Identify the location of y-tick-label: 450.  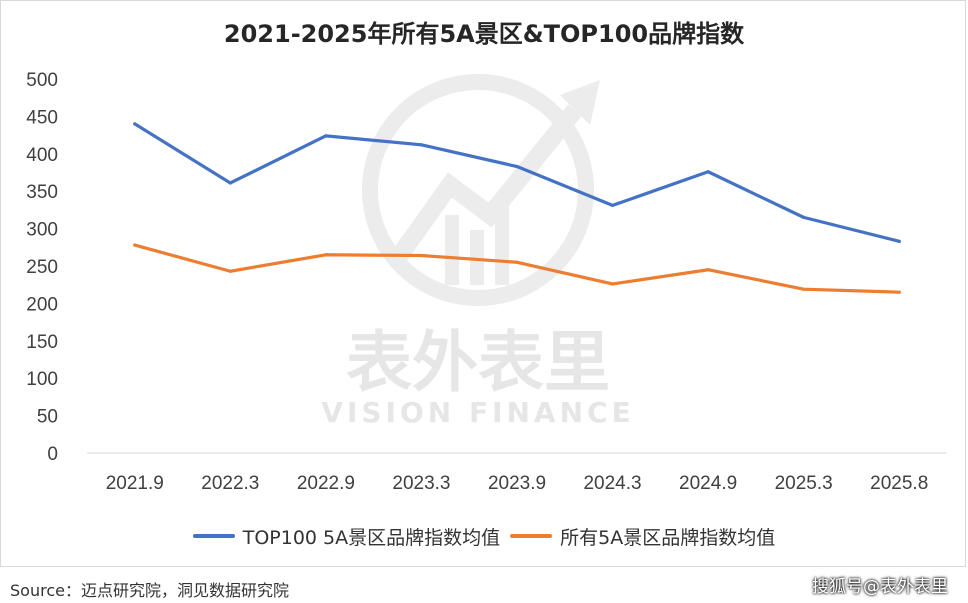
(42, 117).